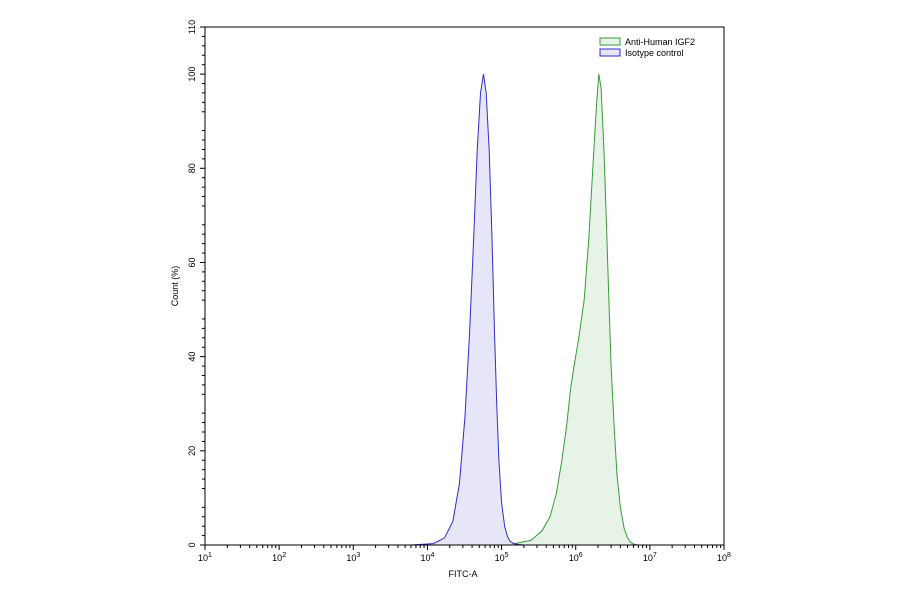  What do you see at coordinates (463, 574) in the screenshot?
I see `x-axis-title: FITC-A` at bounding box center [463, 574].